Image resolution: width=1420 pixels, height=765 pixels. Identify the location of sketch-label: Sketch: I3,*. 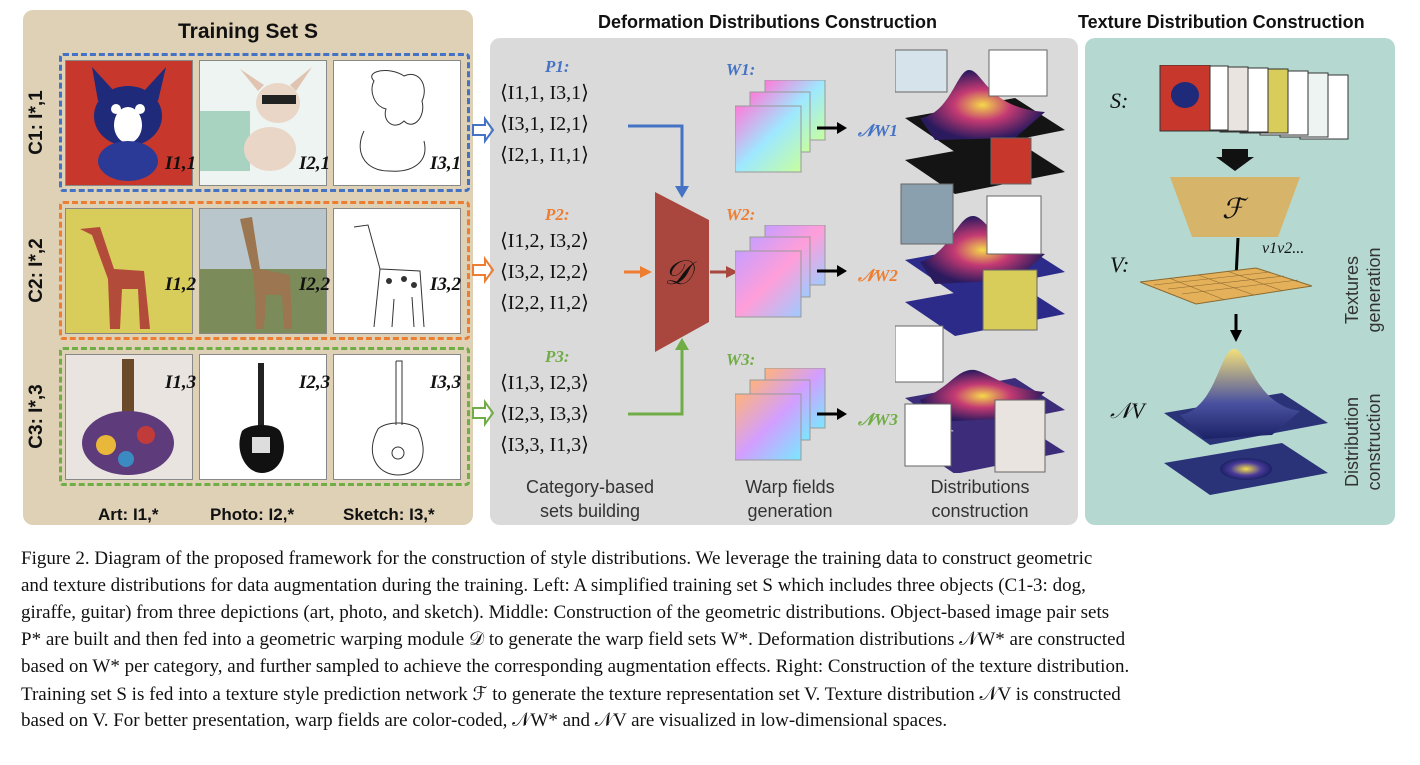
(389, 514).